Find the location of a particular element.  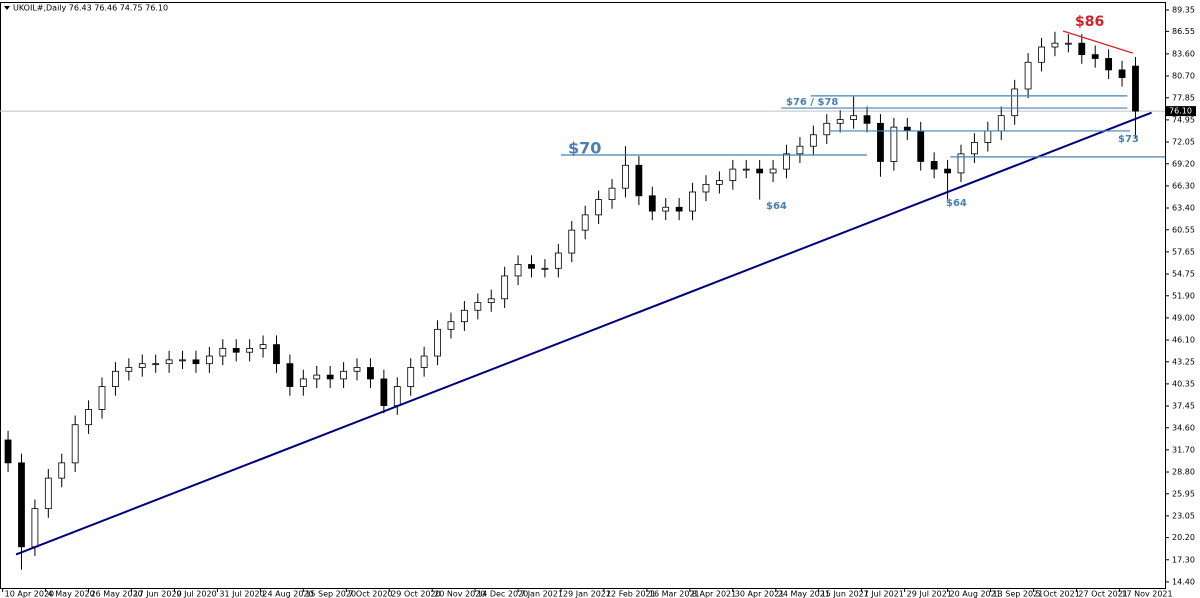

annotation: $70 is located at coordinates (584, 148).